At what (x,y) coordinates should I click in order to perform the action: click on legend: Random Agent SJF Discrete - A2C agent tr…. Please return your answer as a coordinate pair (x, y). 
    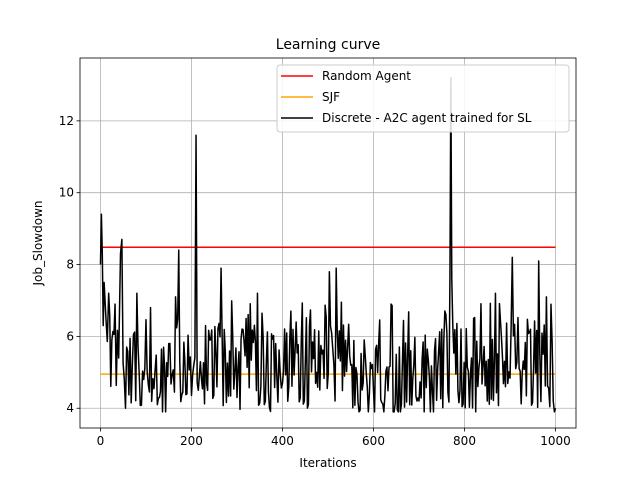
    Looking at the image, I should click on (423, 98).